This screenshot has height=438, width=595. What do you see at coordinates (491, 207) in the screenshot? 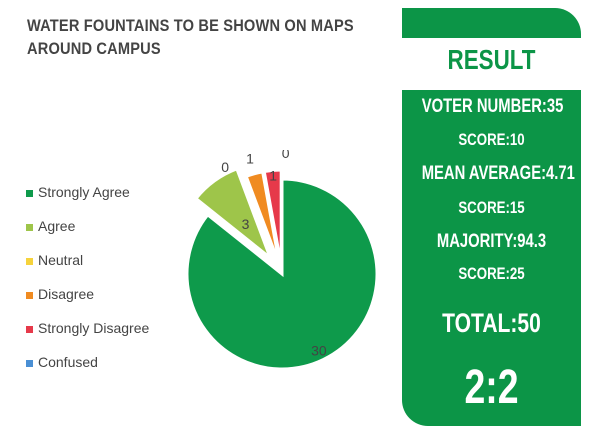
I see `score-2: SCORE:15` at bounding box center [491, 207].